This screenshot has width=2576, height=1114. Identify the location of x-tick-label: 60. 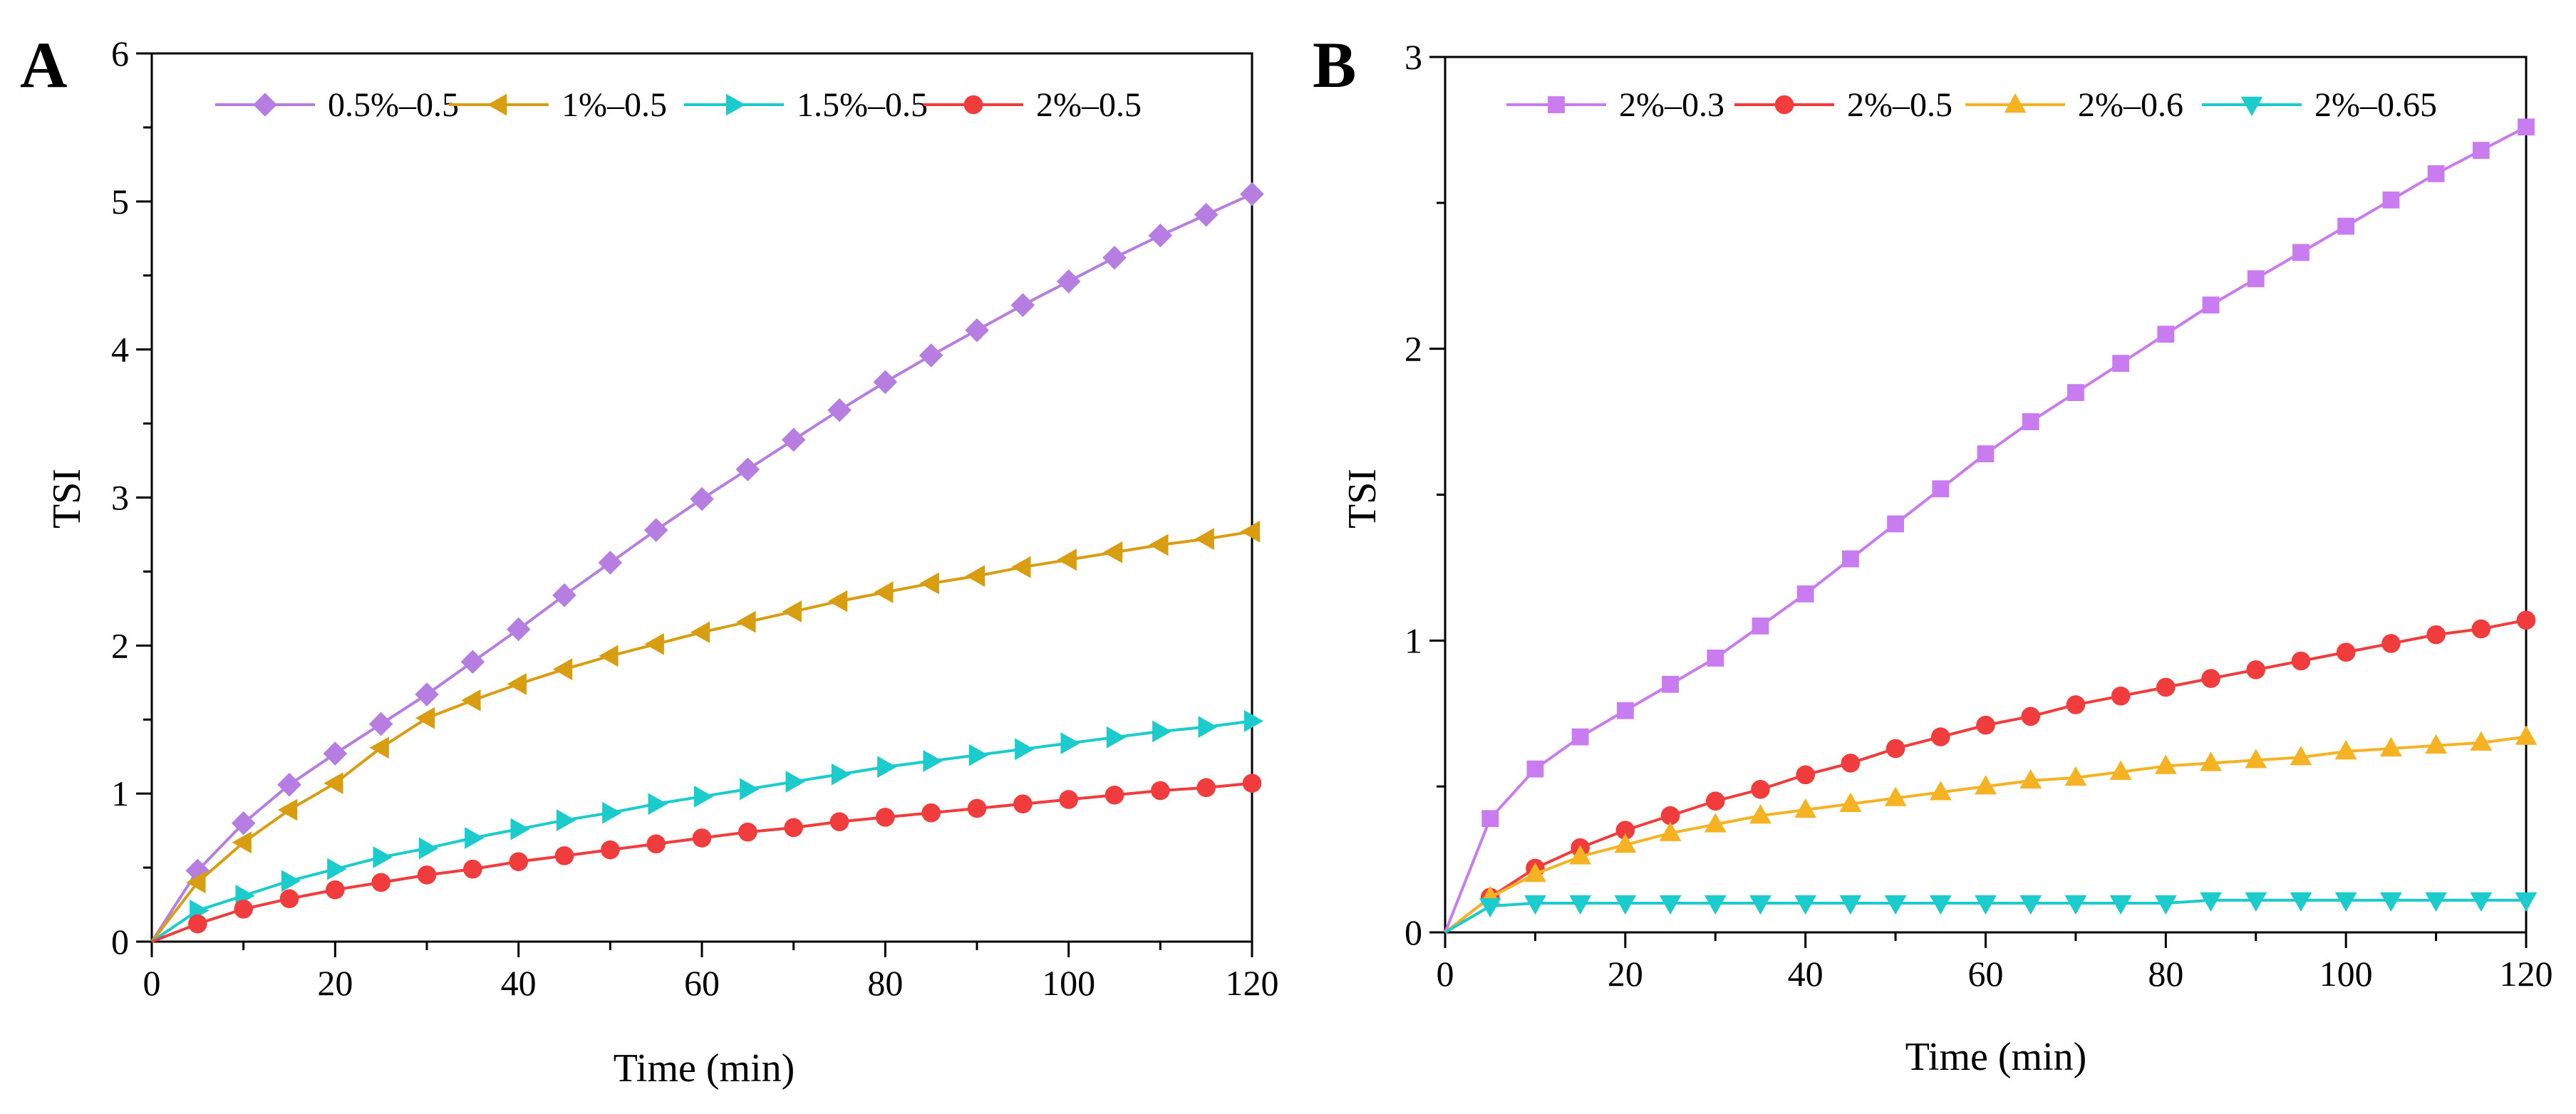
(702, 983).